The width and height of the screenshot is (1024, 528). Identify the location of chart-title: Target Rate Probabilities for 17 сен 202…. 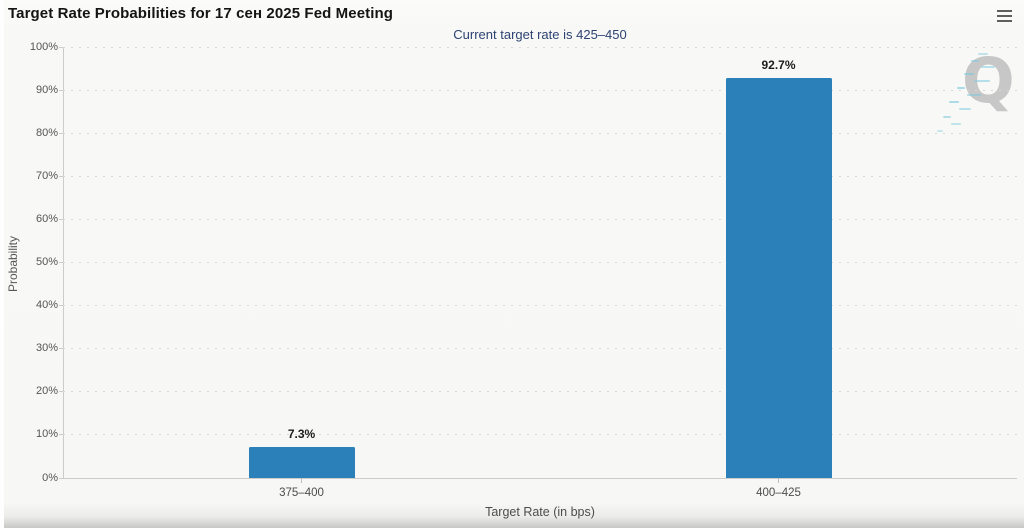
(201, 13).